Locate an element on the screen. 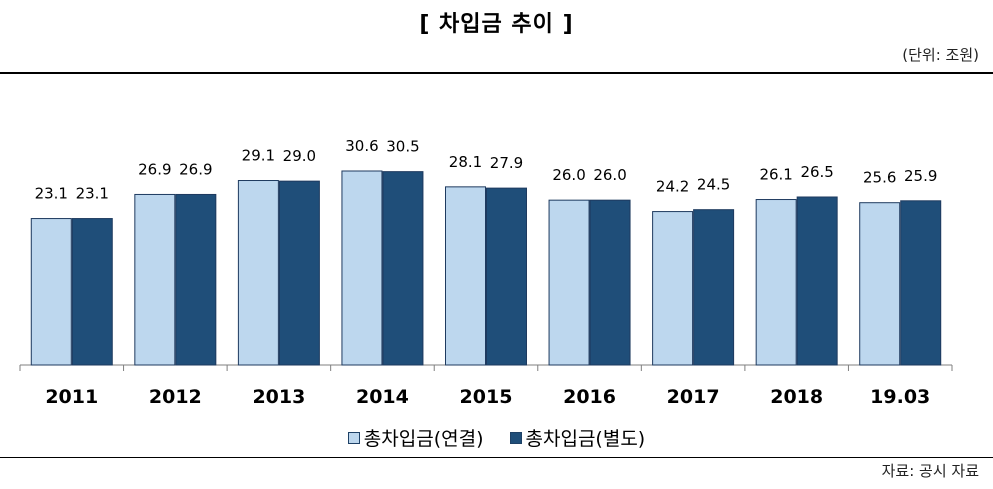 The image size is (993, 489). top-rule is located at coordinates (496, 73).